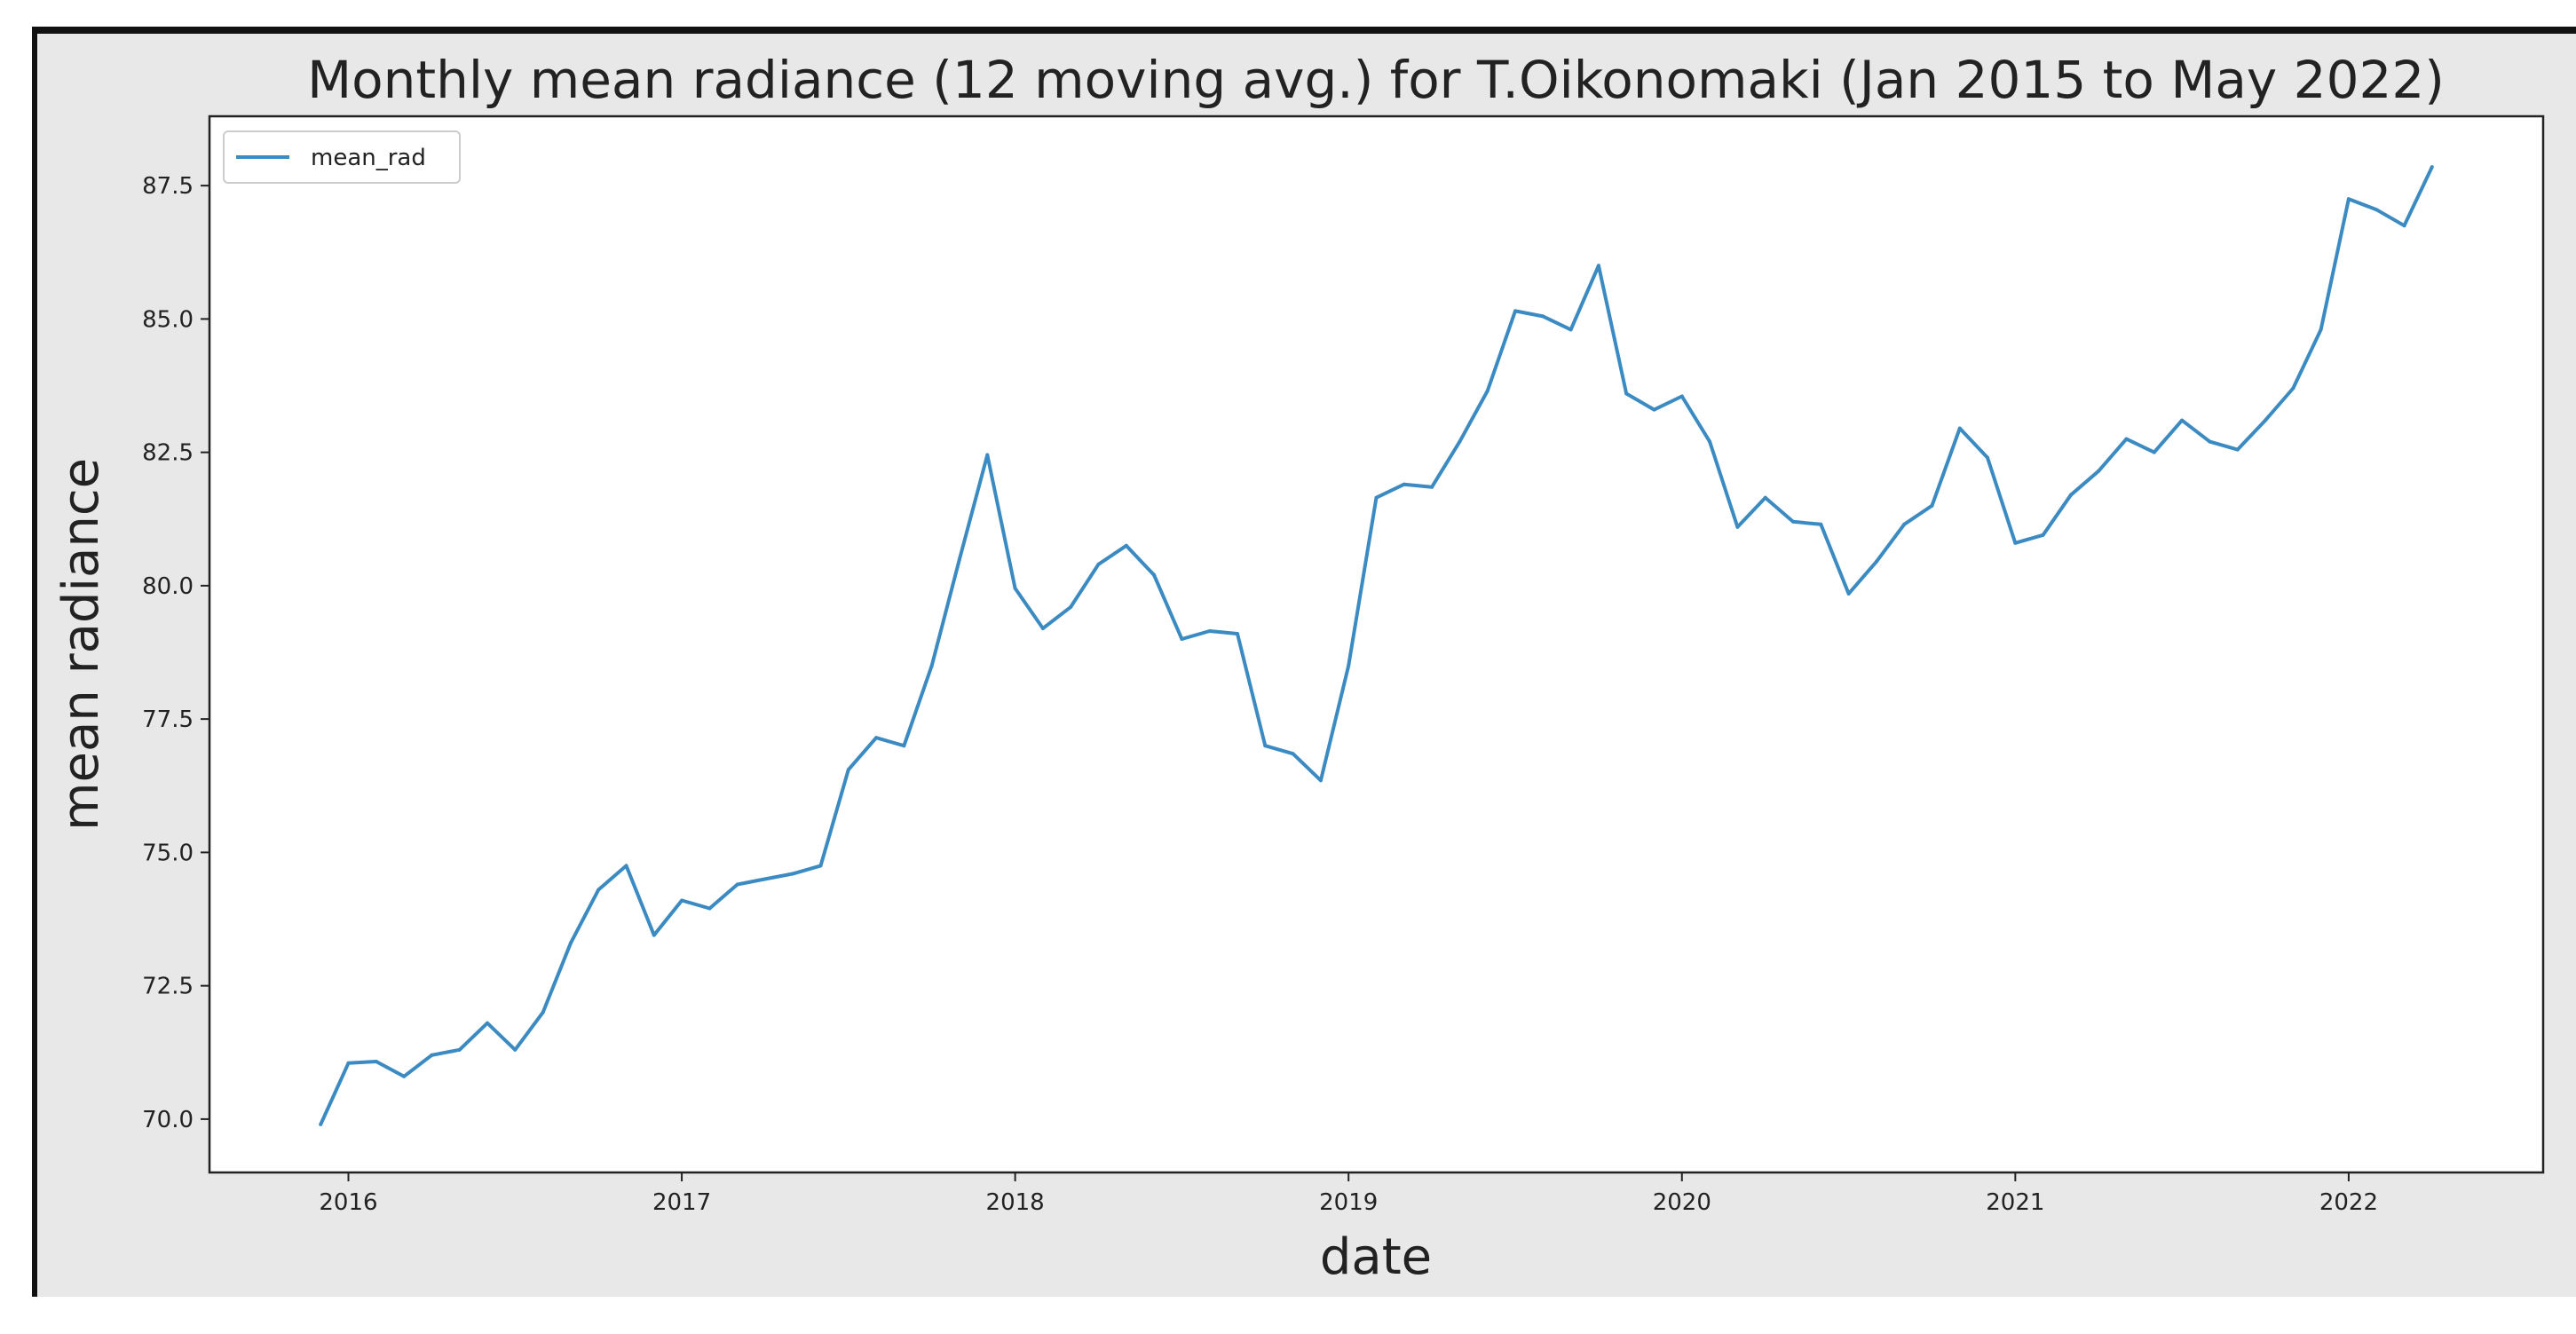  What do you see at coordinates (1348, 1202) in the screenshot?
I see `x-tick-label: 2019` at bounding box center [1348, 1202].